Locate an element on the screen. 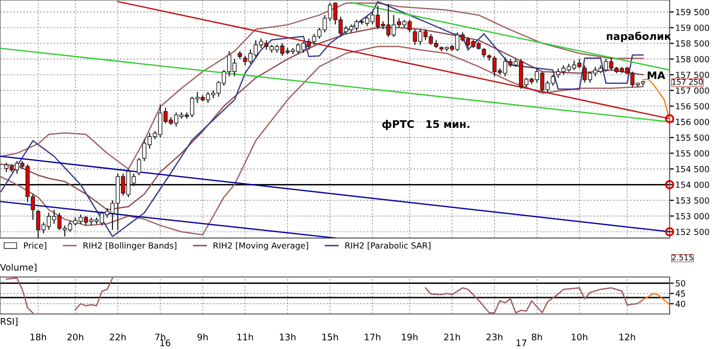 This screenshot has width=720, height=349. x-tick-label: 23h is located at coordinates (494, 336).